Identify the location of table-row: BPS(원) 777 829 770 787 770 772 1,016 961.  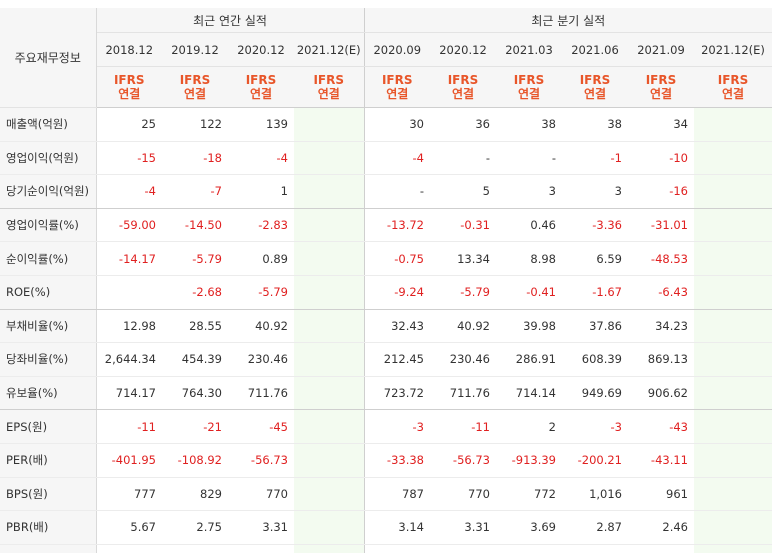
(386, 494).